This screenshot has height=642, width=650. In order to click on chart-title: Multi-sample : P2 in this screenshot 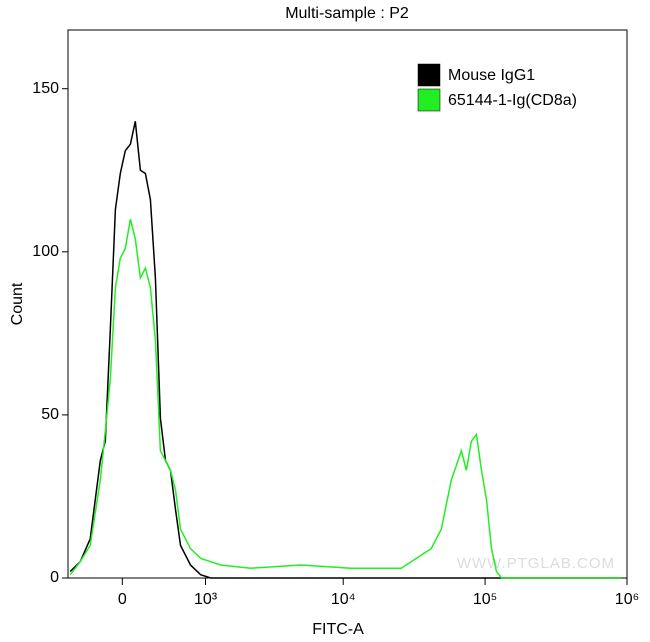, I will do `click(347, 13)`.